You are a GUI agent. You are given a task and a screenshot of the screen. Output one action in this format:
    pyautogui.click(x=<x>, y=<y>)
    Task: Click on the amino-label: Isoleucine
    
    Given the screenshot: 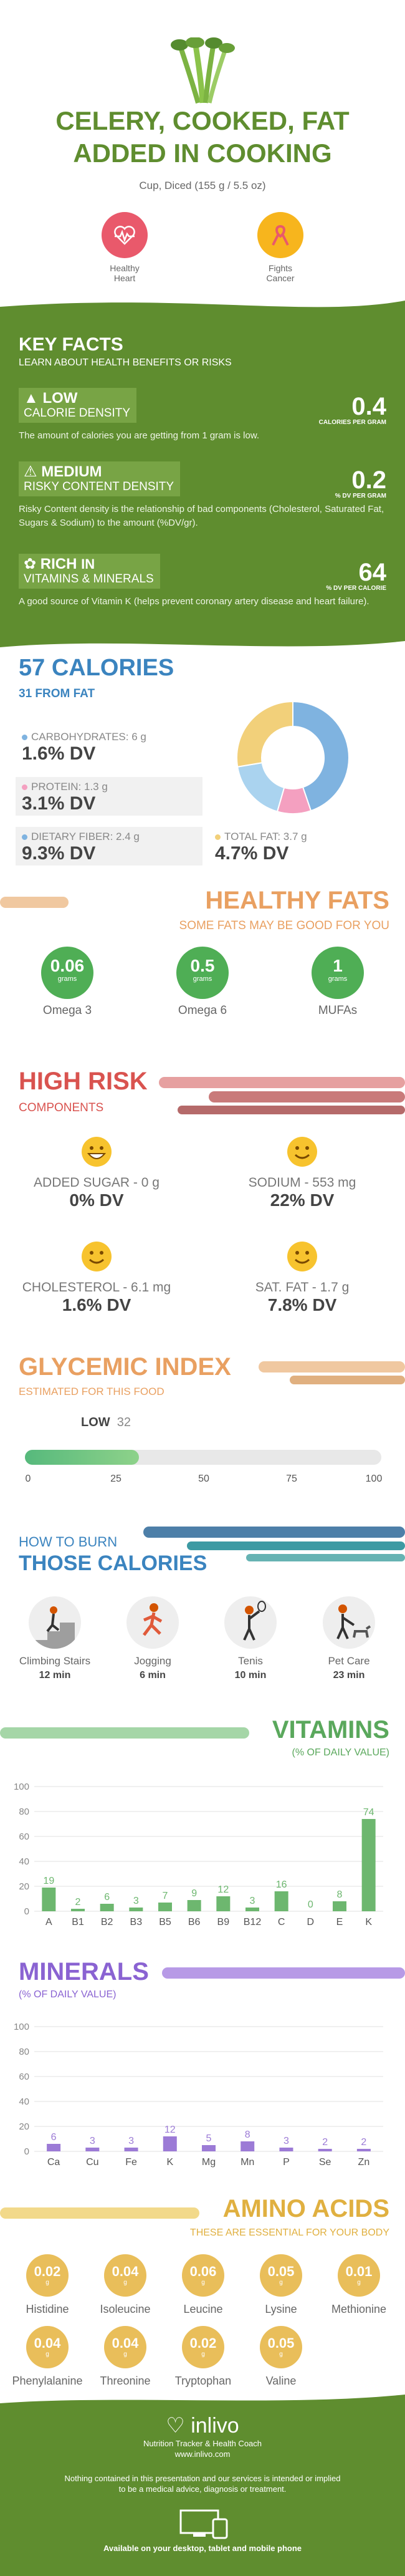 What is the action you would take?
    pyautogui.click(x=125, y=2309)
    